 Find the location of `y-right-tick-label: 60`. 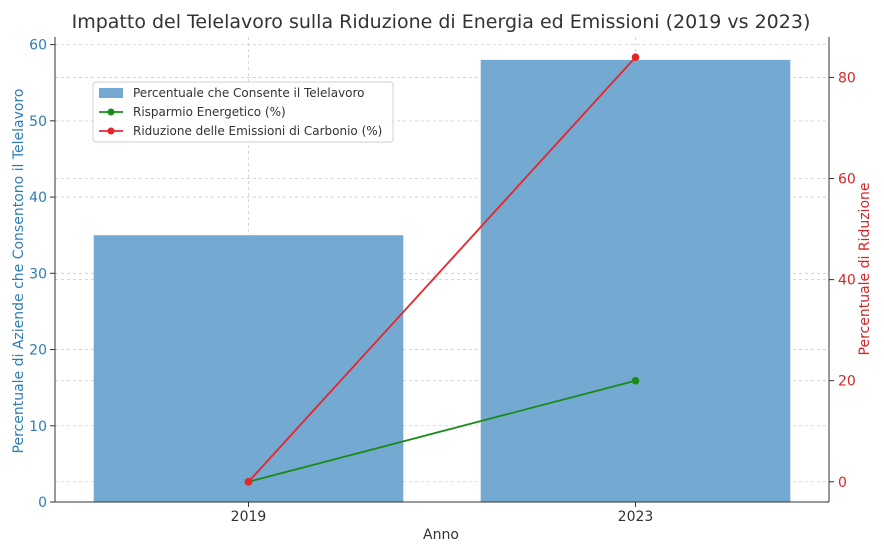

y-right-tick-label: 60 is located at coordinates (847, 180).